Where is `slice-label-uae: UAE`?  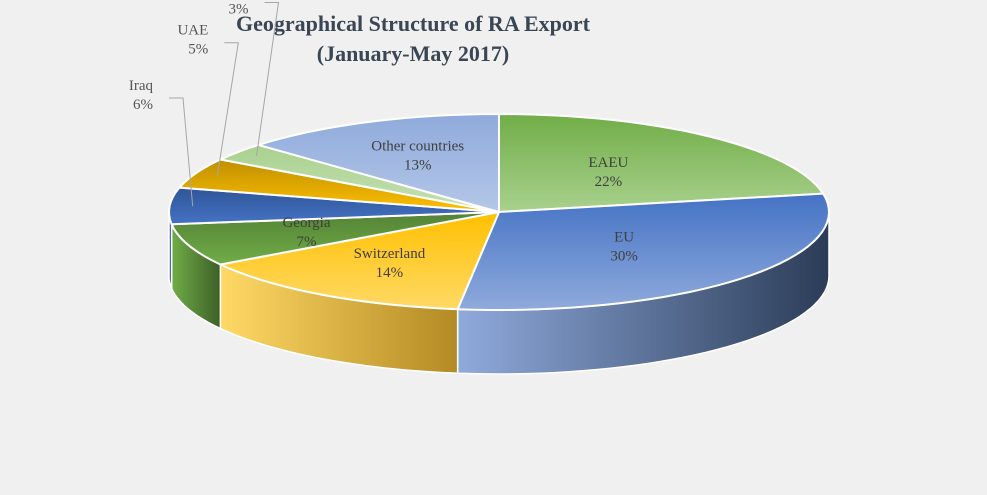
slice-label-uae: UAE is located at coordinates (192, 31).